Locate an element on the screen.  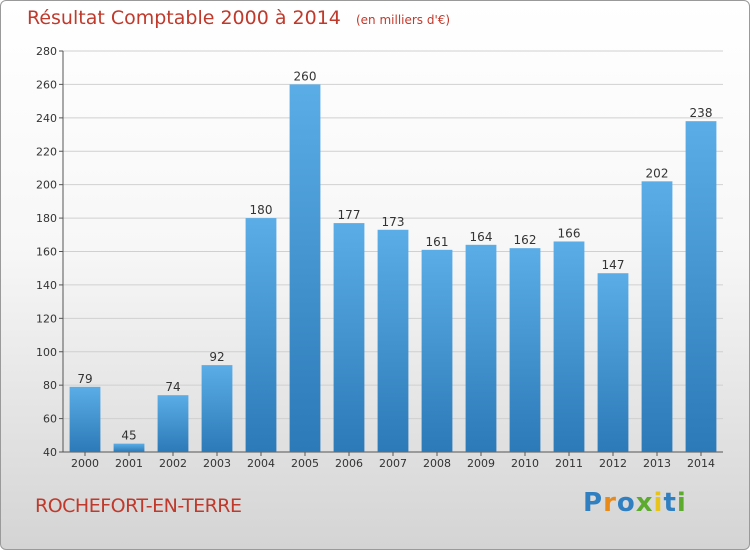
y-tick-label: 200 is located at coordinates (46, 185).